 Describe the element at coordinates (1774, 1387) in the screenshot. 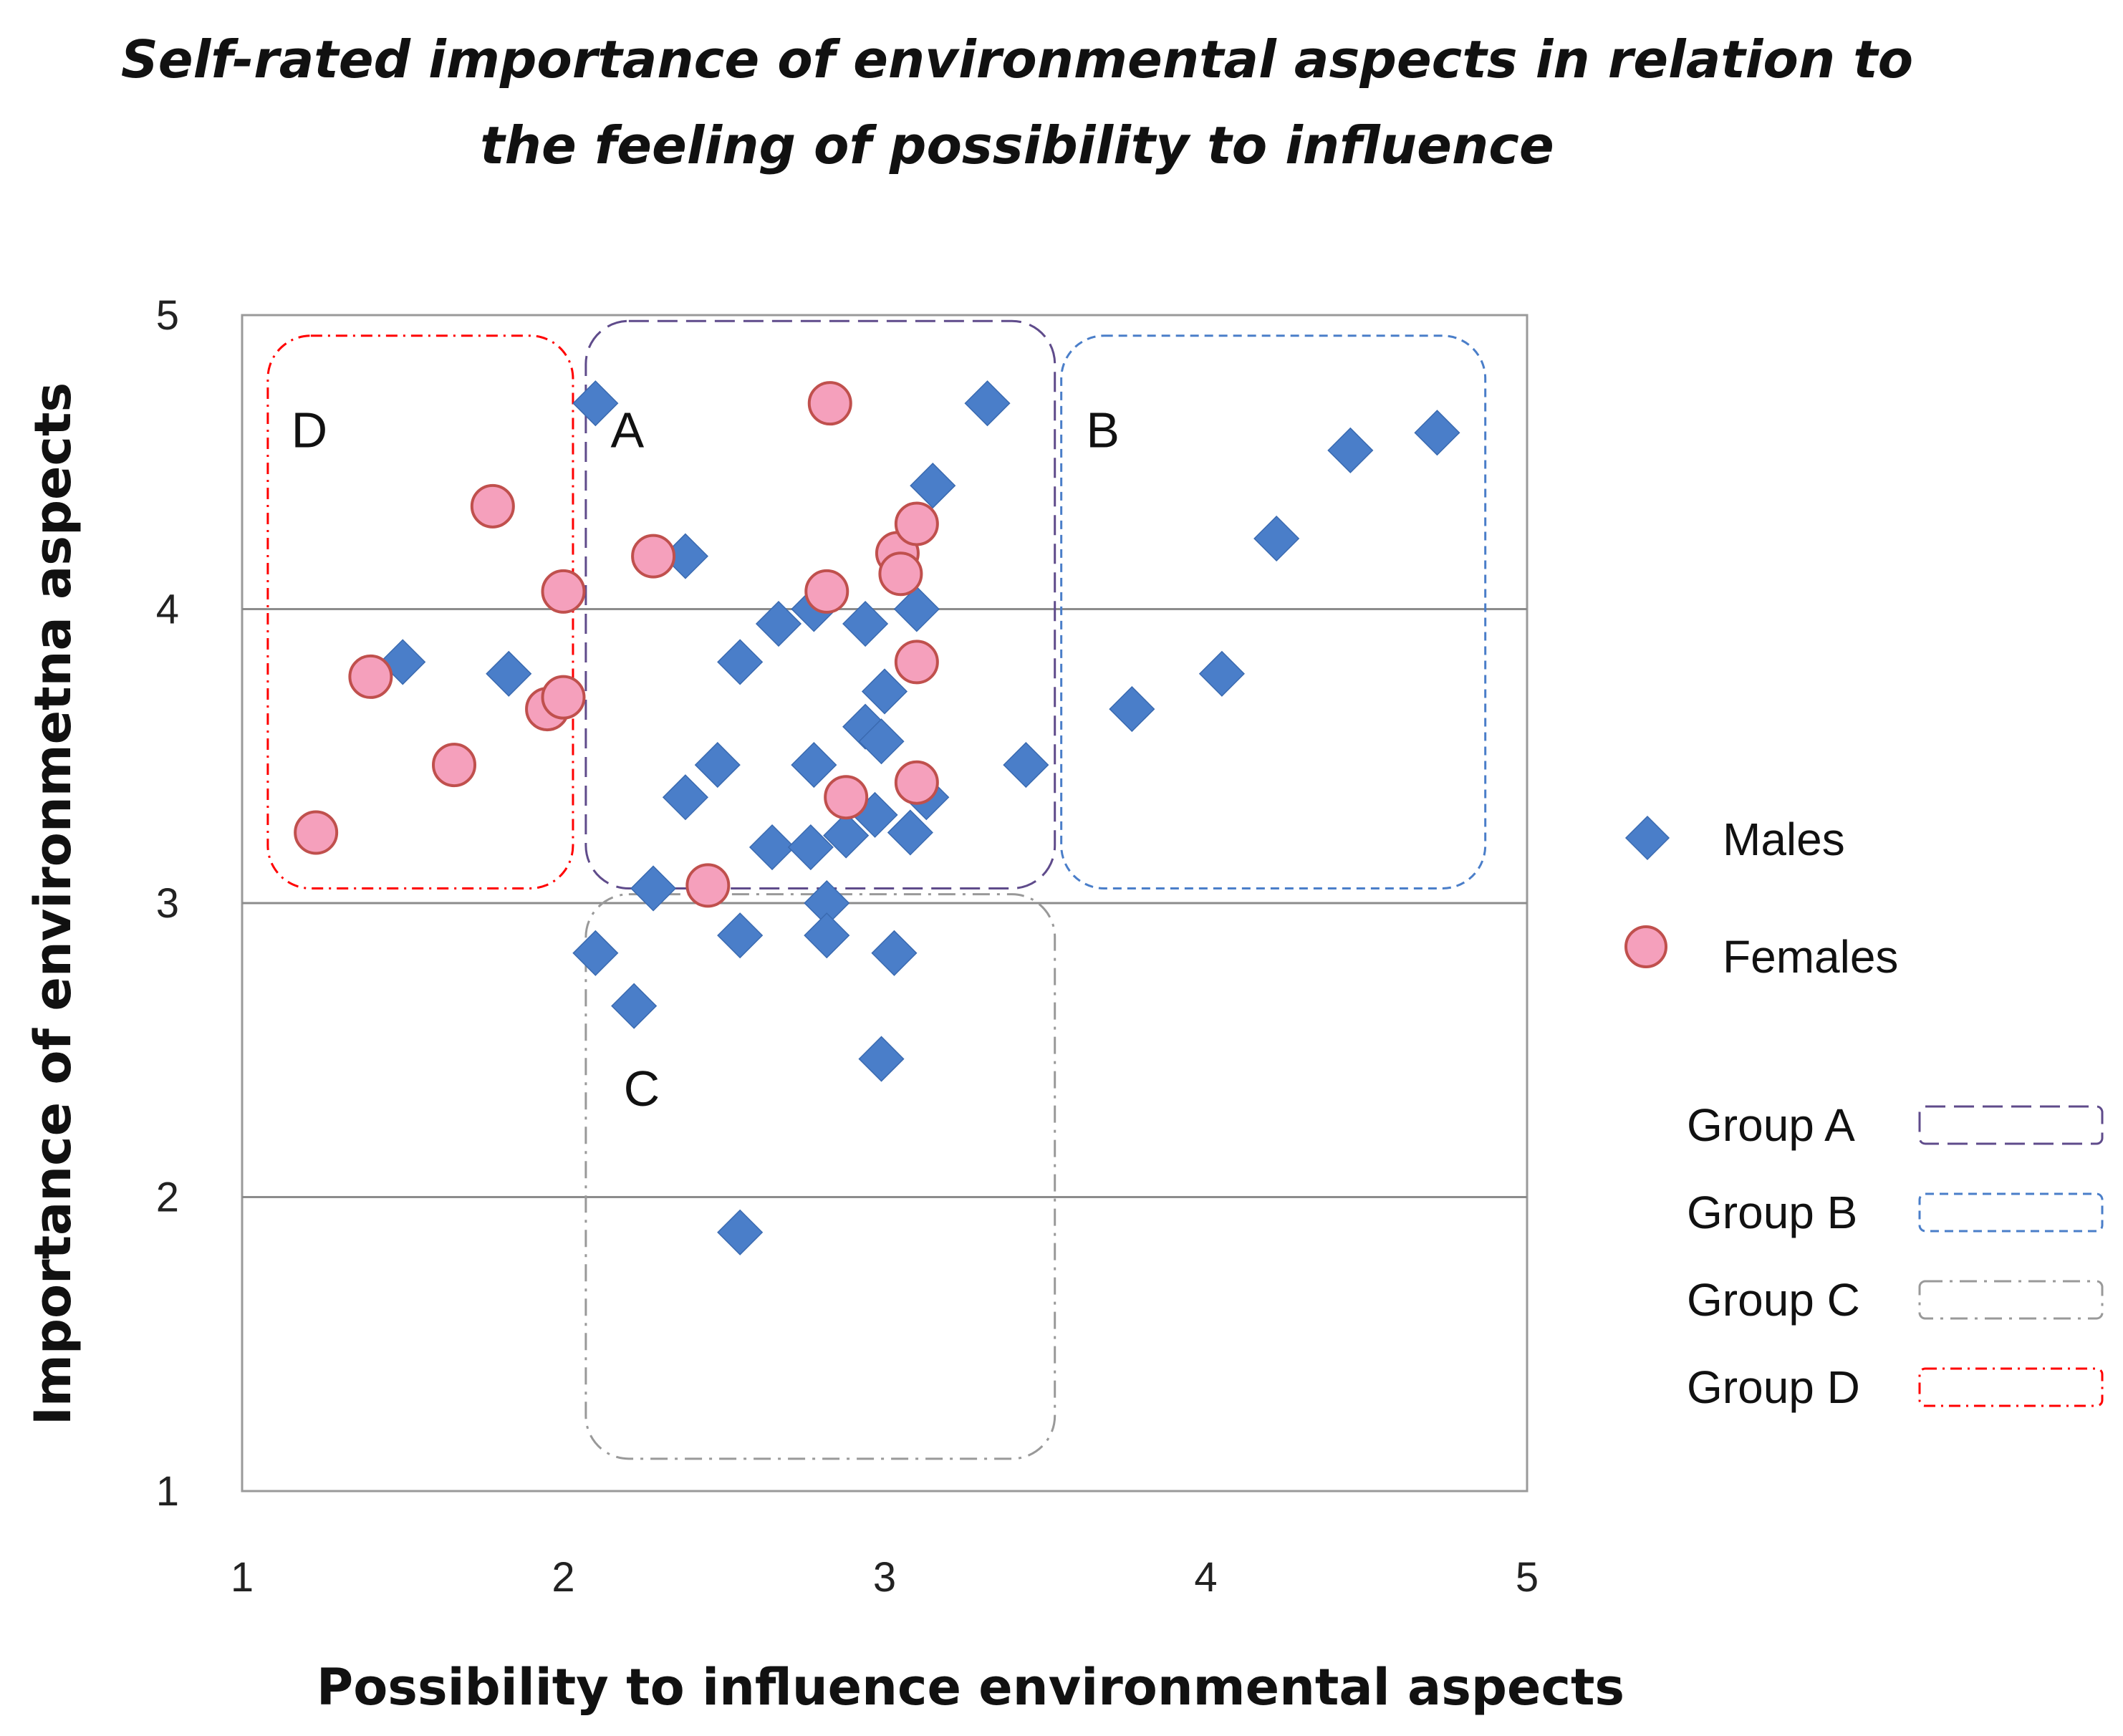

I see `legend-label-group-d: Group D` at that location.